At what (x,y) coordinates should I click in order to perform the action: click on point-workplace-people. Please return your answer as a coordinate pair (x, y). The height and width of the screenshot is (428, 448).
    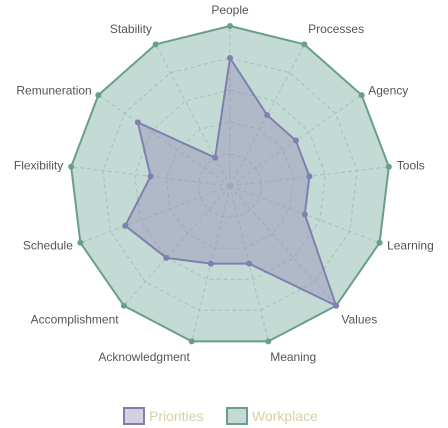
    Looking at the image, I should click on (230, 26).